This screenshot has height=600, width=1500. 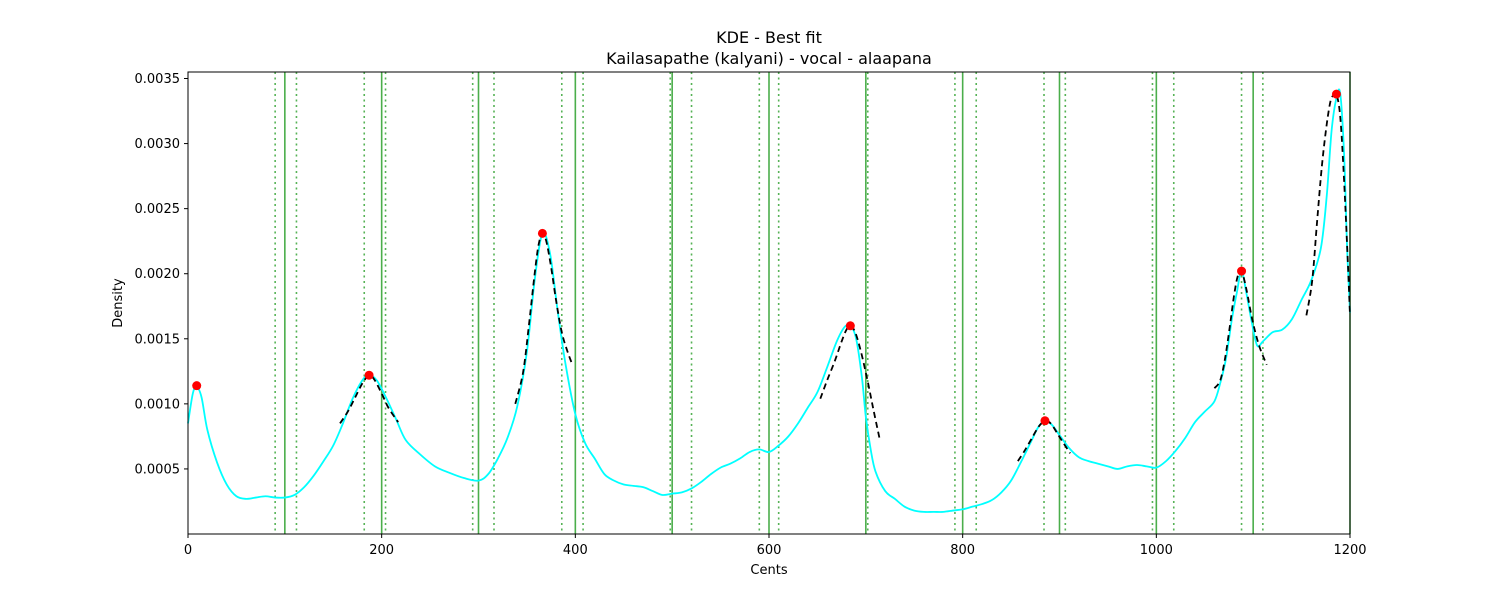 What do you see at coordinates (158, 209) in the screenshot?
I see `y-tick-label: 0.0025` at bounding box center [158, 209].